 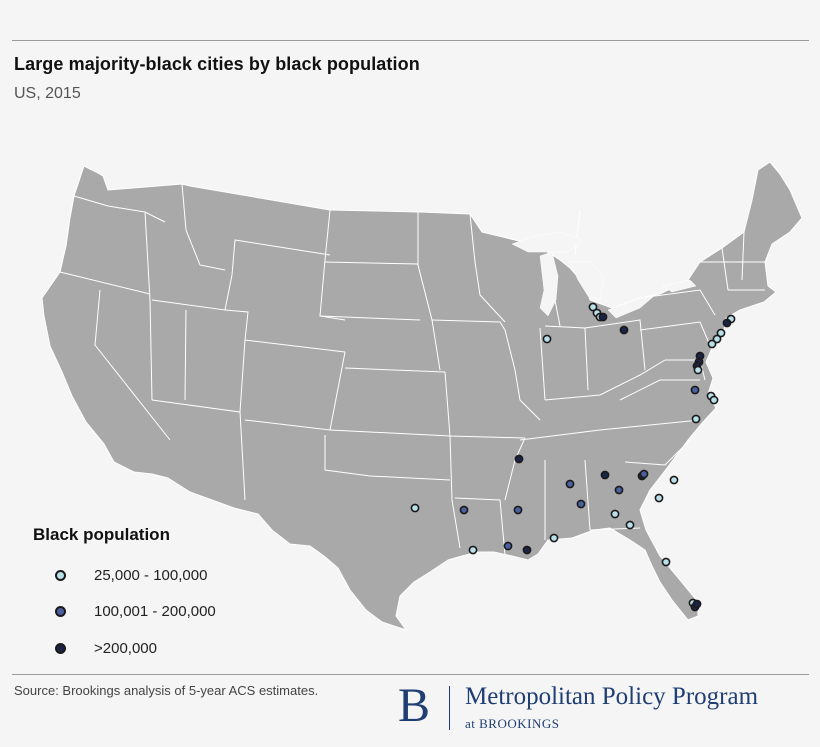 What do you see at coordinates (587, 281) in the screenshot?
I see `lake-huron` at bounding box center [587, 281].